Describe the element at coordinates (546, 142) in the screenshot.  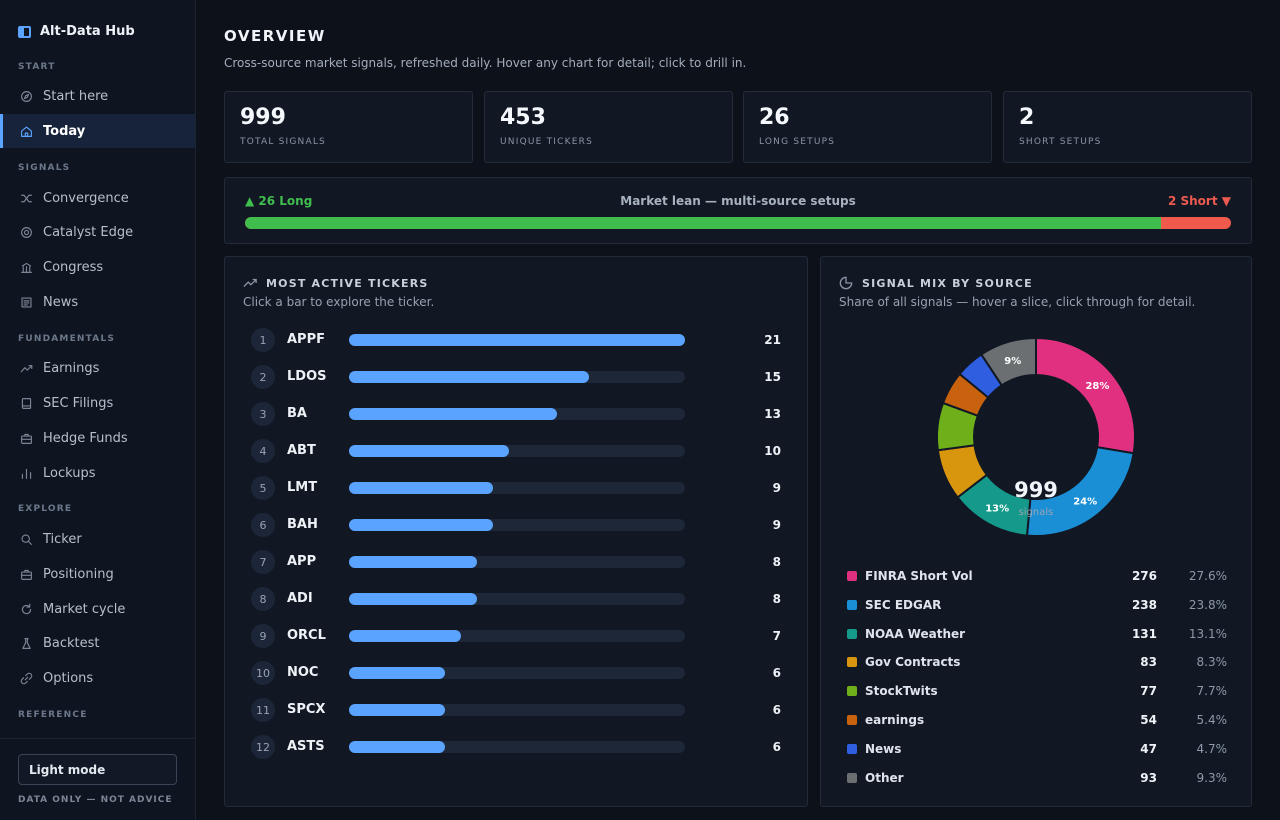
I see `kpi-label: UNIQUE TICKERS` at that location.